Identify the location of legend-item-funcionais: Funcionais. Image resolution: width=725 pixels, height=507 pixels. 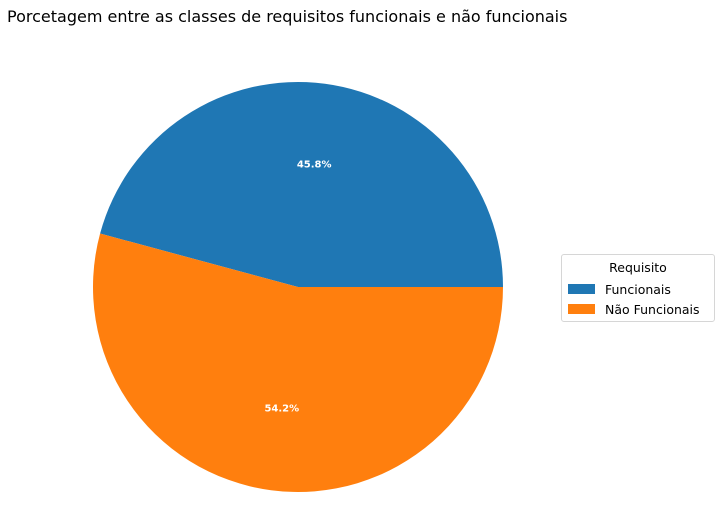
(619, 289).